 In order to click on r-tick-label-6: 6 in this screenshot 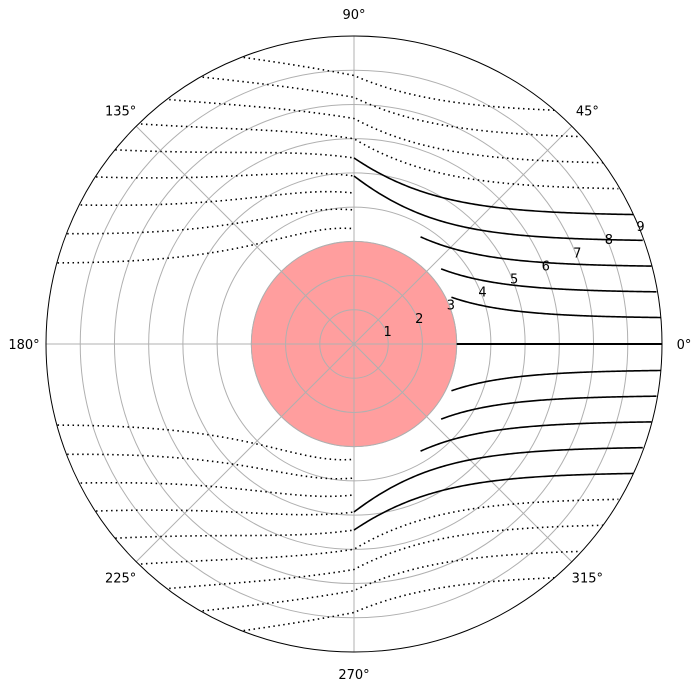, I will do `click(546, 266)`.